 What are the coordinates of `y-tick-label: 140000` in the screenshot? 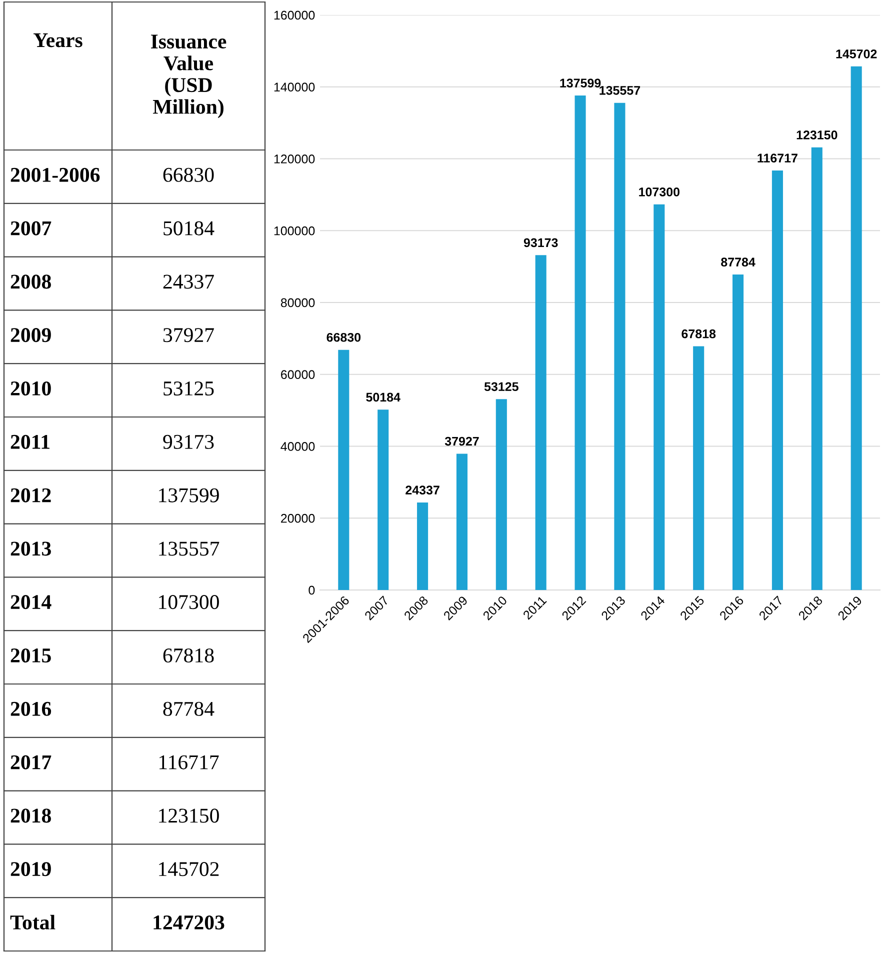 It's located at (294, 87).